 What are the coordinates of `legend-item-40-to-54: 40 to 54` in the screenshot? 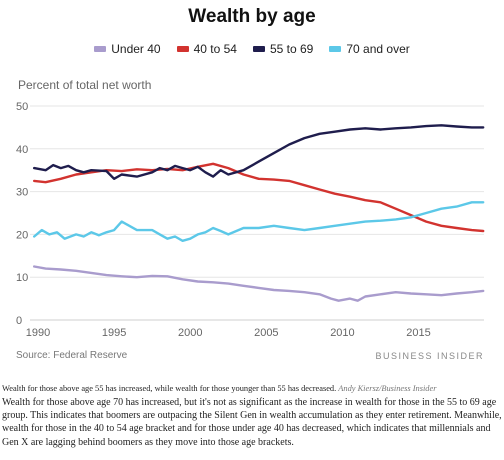 It's located at (206, 49).